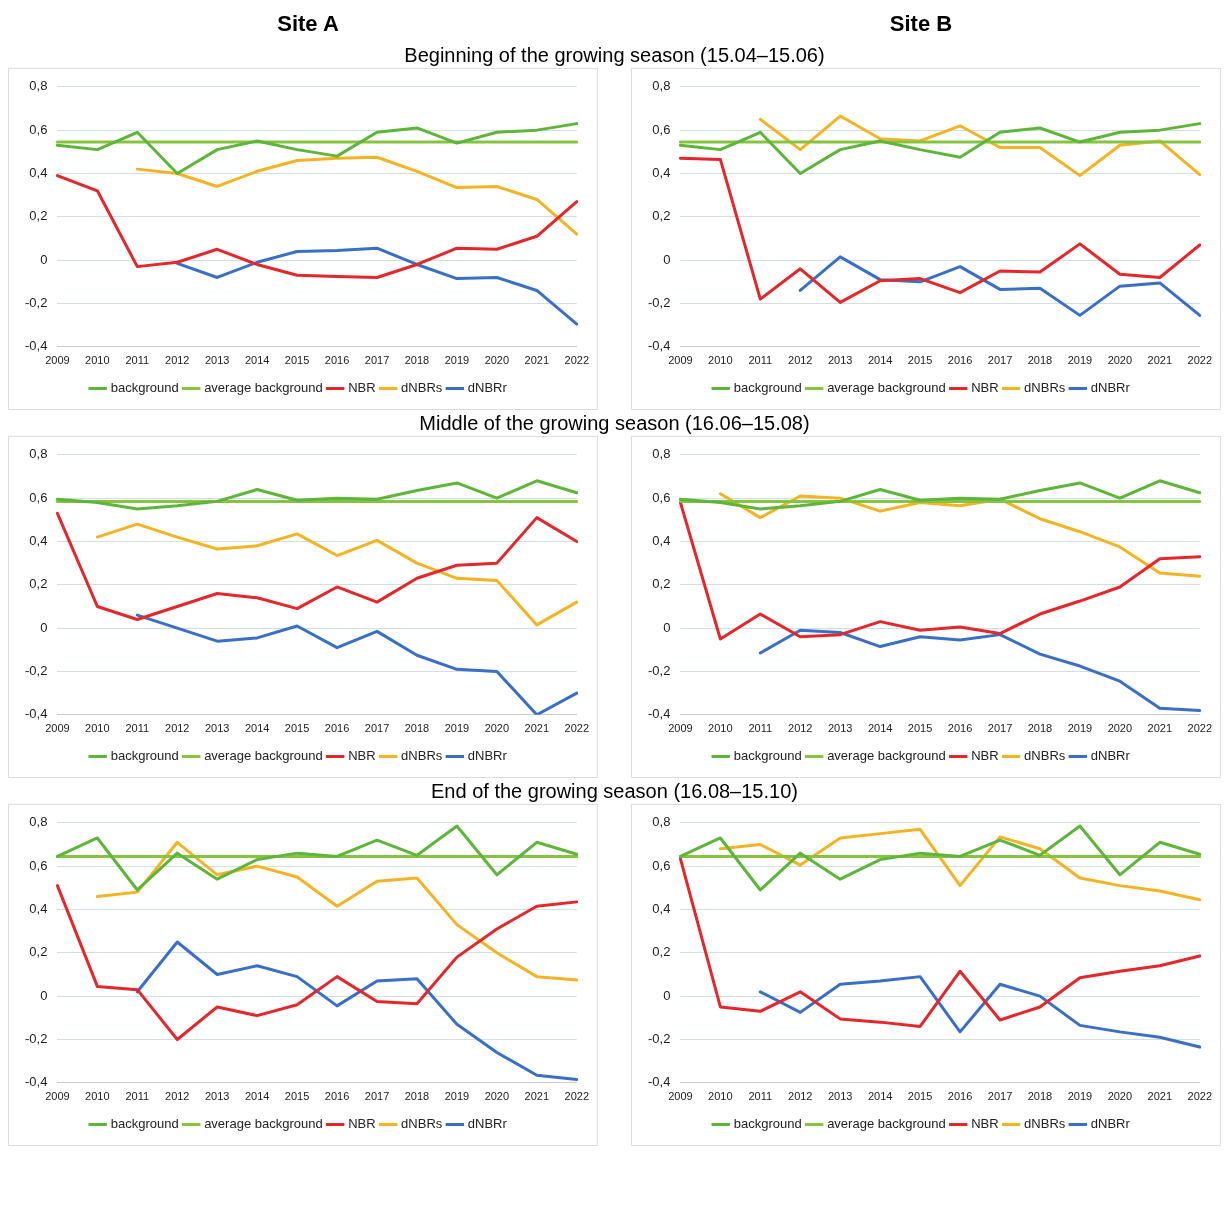 This screenshot has height=1216, width=1229. What do you see at coordinates (308, 24) in the screenshot?
I see `chart-title: Site A` at bounding box center [308, 24].